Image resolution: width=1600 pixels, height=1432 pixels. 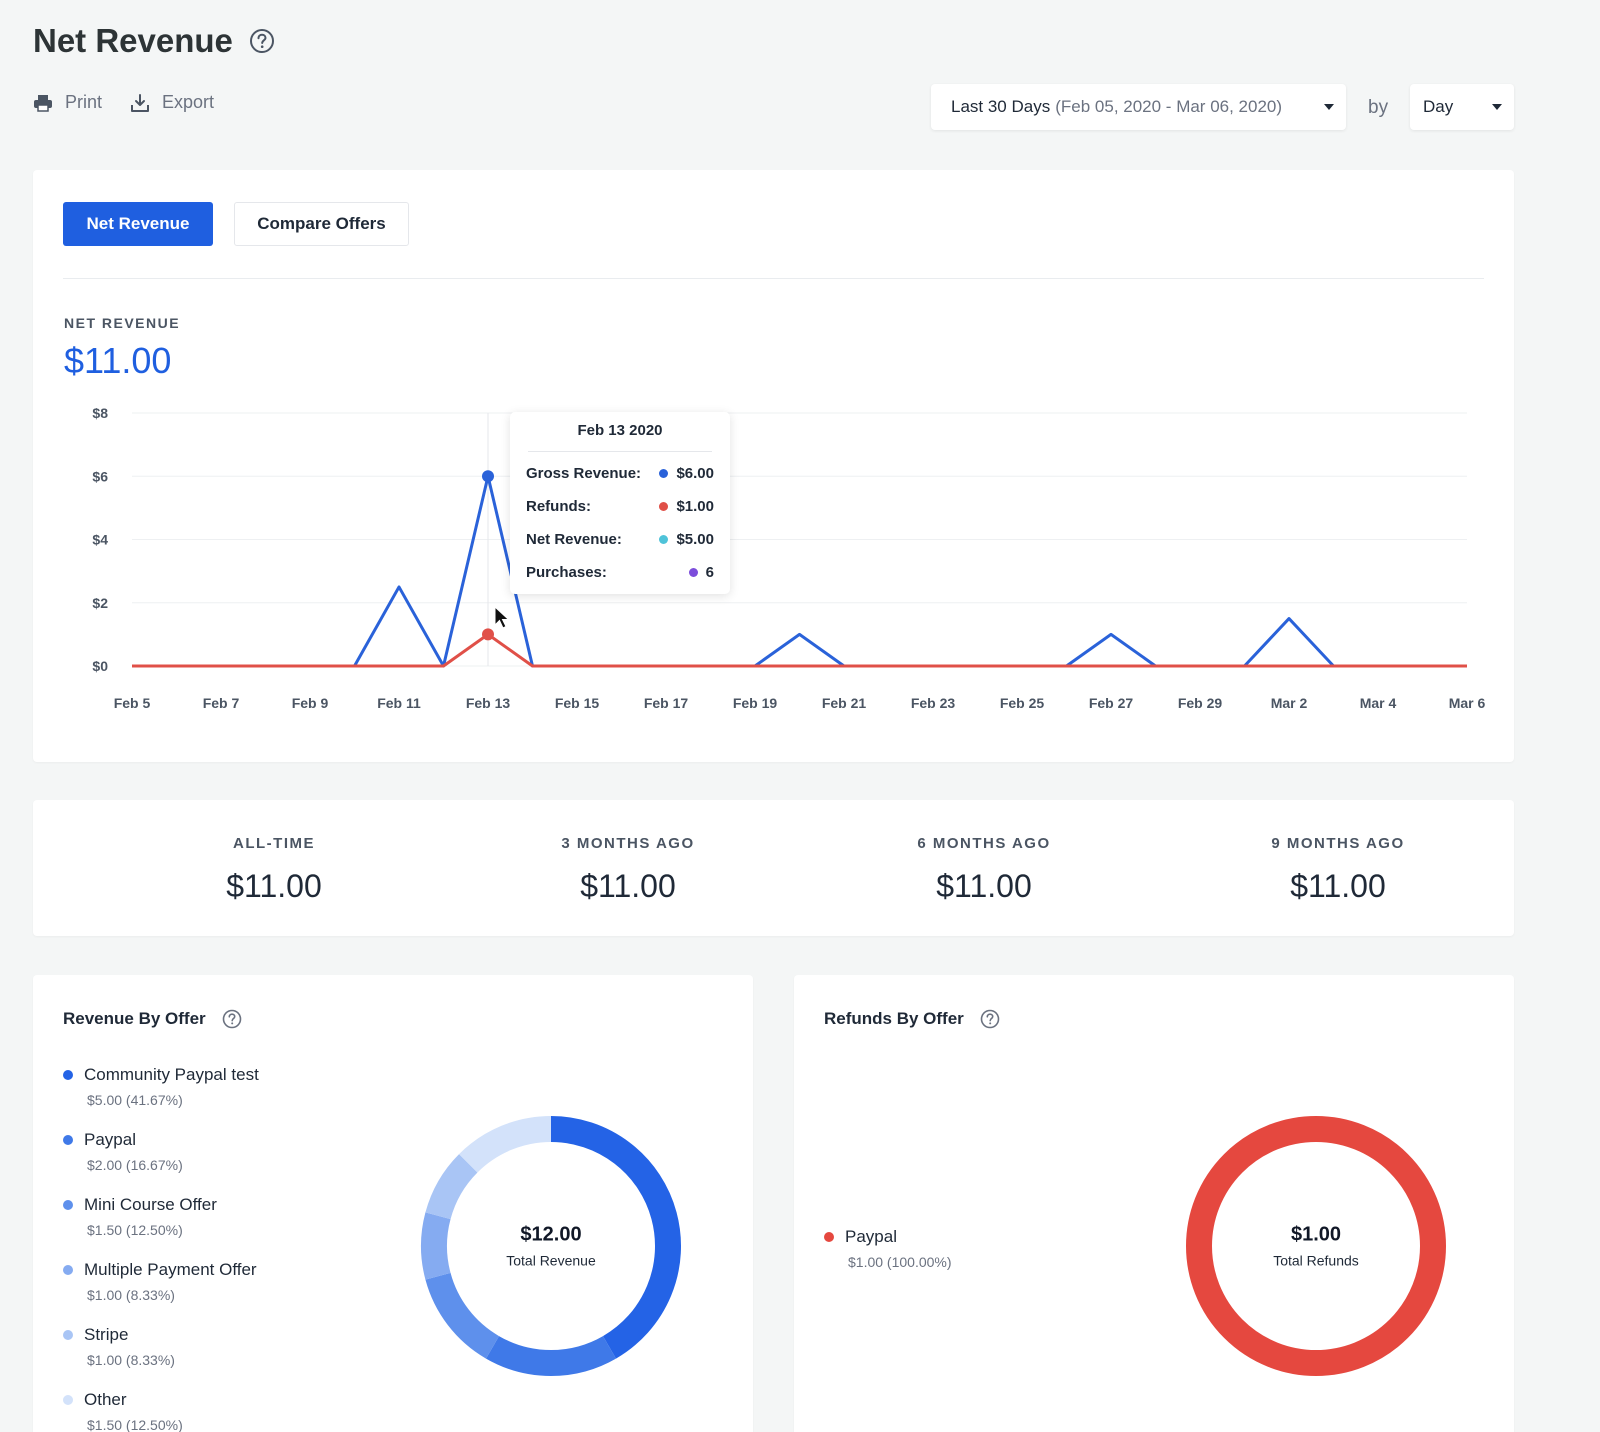 I want to click on legend-item: Community Paypal test $5.00 (41.67%), so click(x=161, y=1097).